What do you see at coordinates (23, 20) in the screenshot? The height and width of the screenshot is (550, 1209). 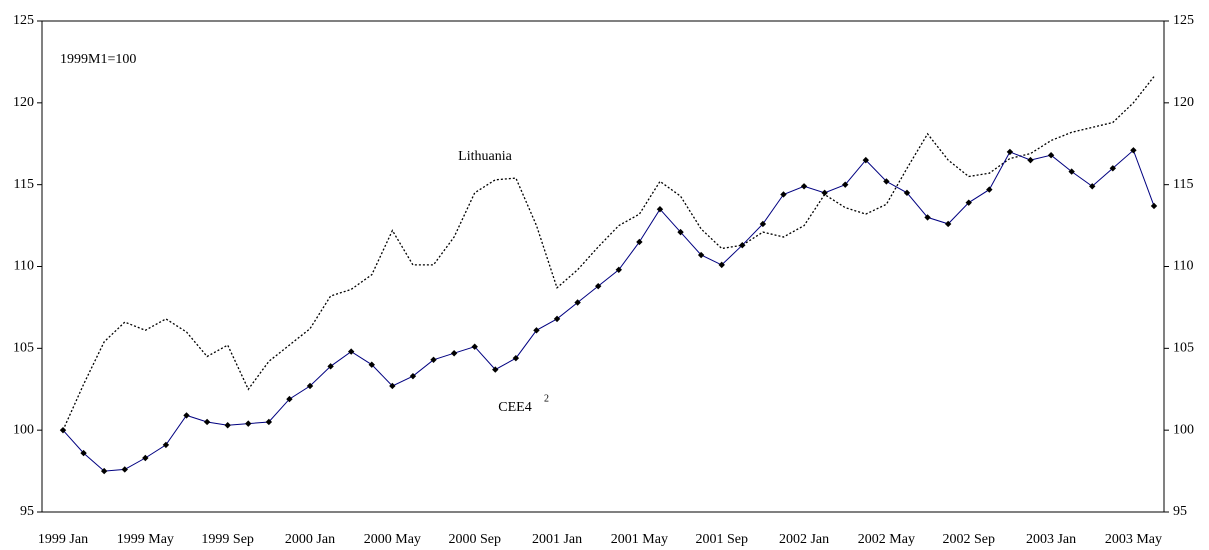 I see `y-tick-label: 125` at bounding box center [23, 20].